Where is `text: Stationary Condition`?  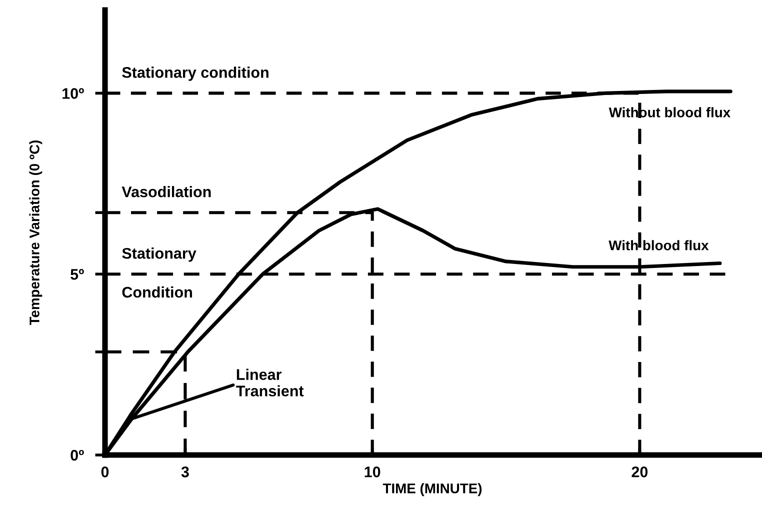
text: Stationary Condition is located at coordinates (159, 273).